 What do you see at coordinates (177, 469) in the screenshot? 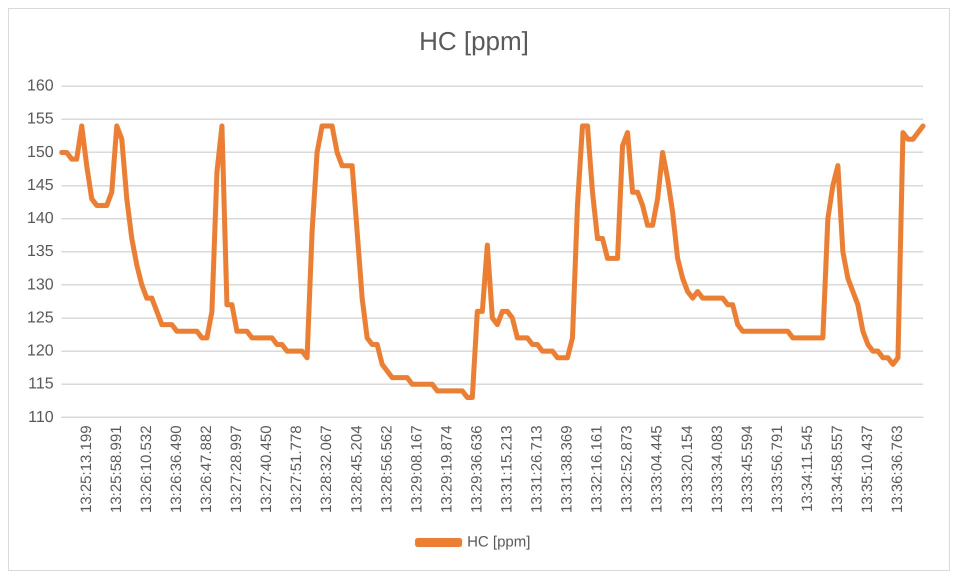
I see `x-tick-label: 13:26:36.490` at bounding box center [177, 469].